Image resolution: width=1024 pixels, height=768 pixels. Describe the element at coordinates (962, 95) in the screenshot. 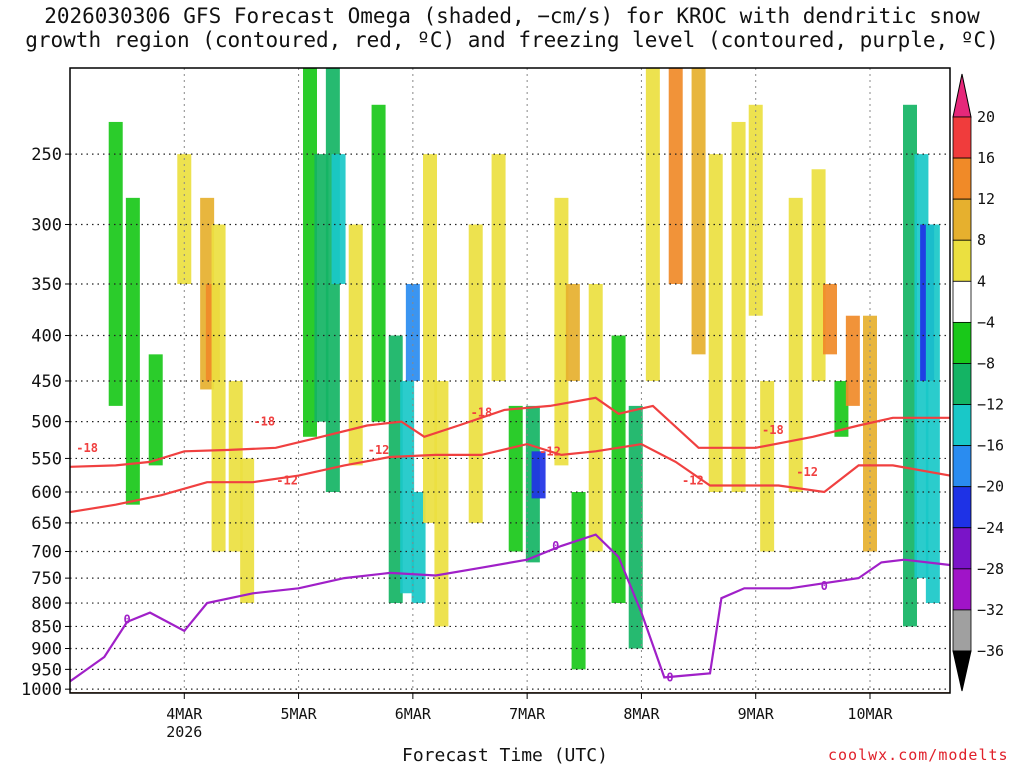

I see `colorbar-top-arrow` at that location.